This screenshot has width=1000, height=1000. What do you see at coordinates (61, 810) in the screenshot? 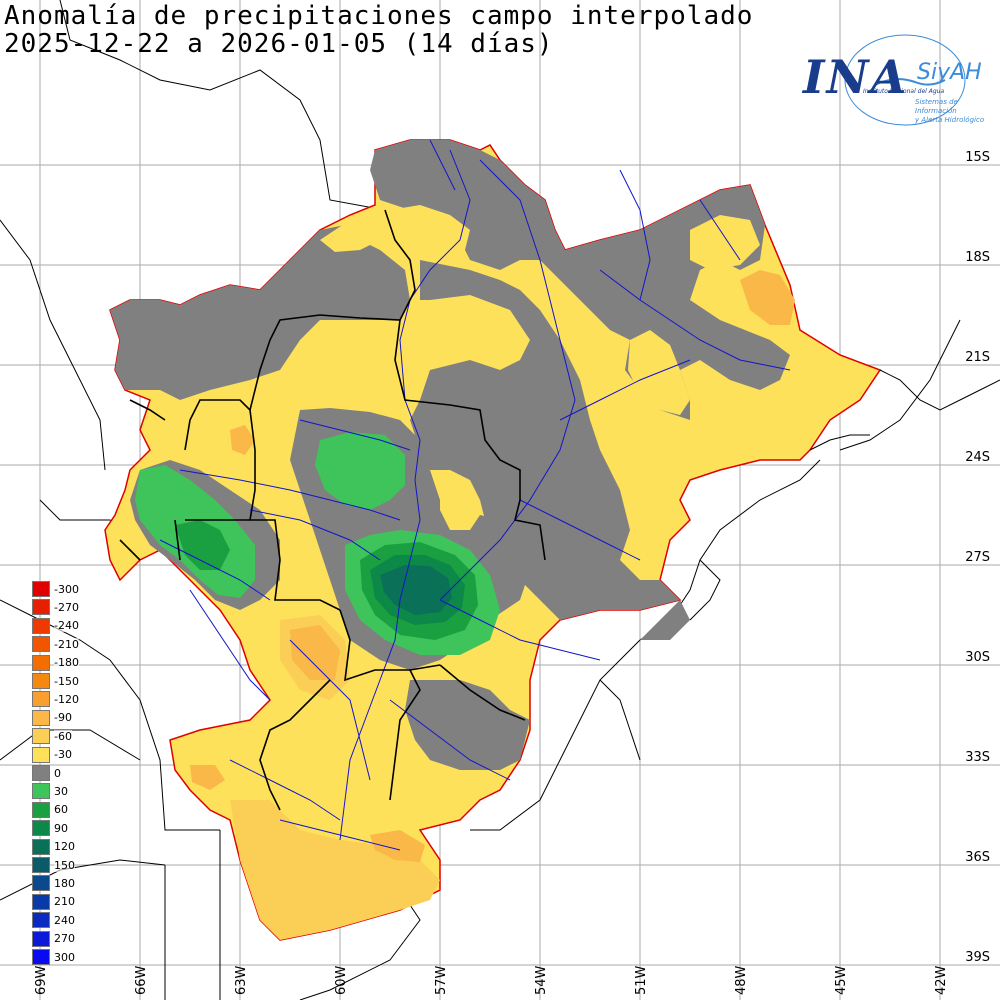
I see `legend-label: 60` at bounding box center [61, 810].